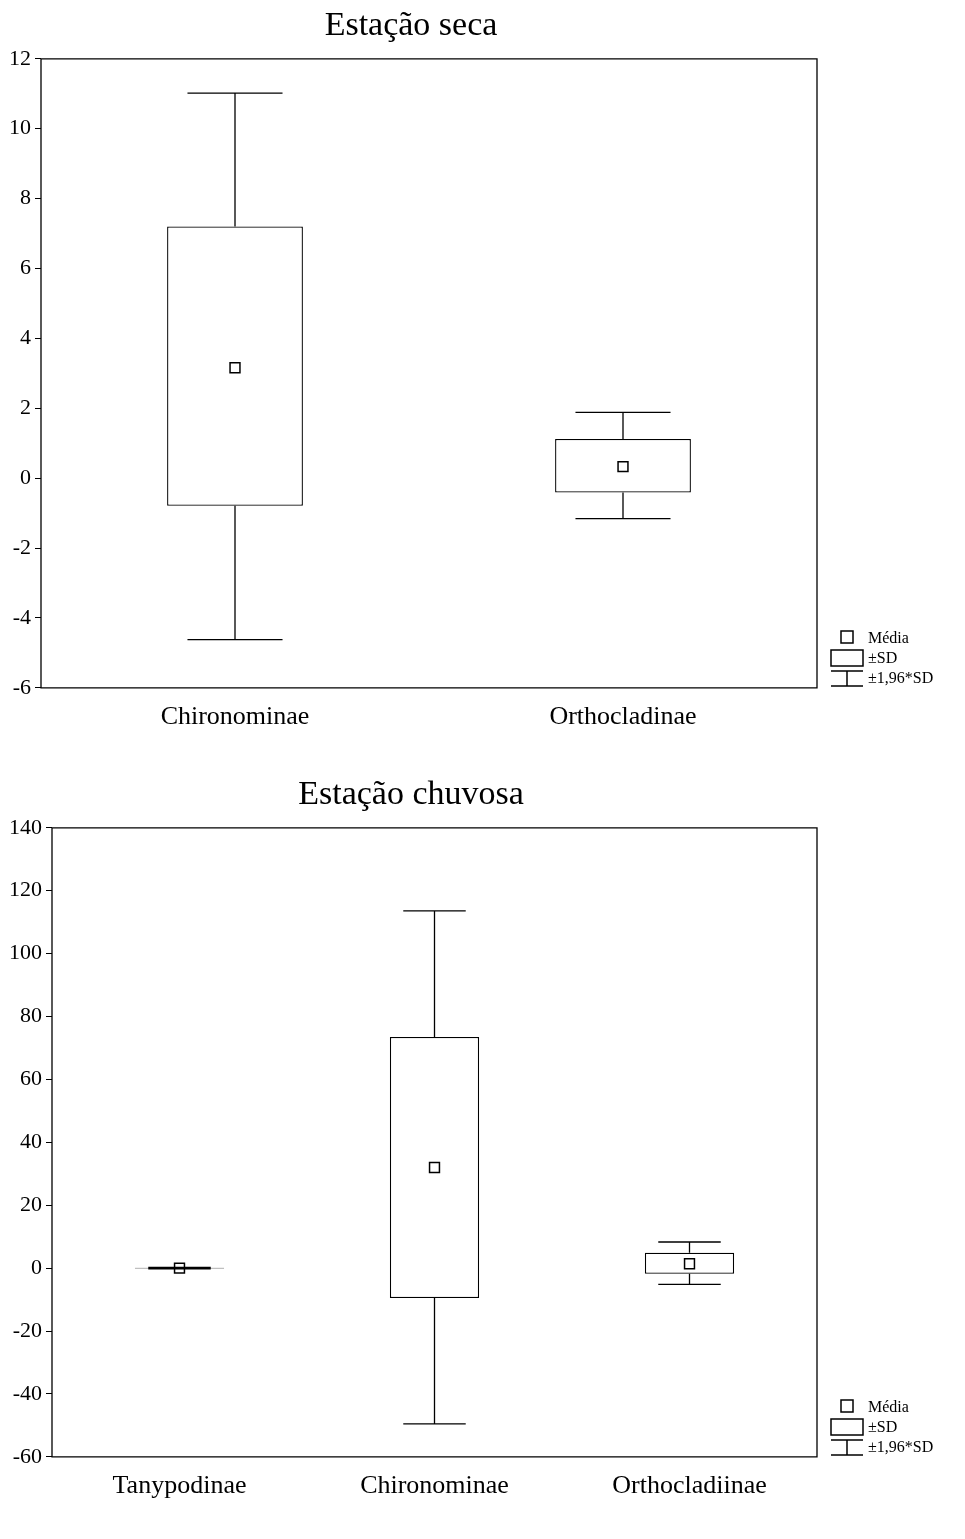 This screenshot has width=965, height=1539. Describe the element at coordinates (20, 57) in the screenshot. I see `y-tick-label: 12` at that location.